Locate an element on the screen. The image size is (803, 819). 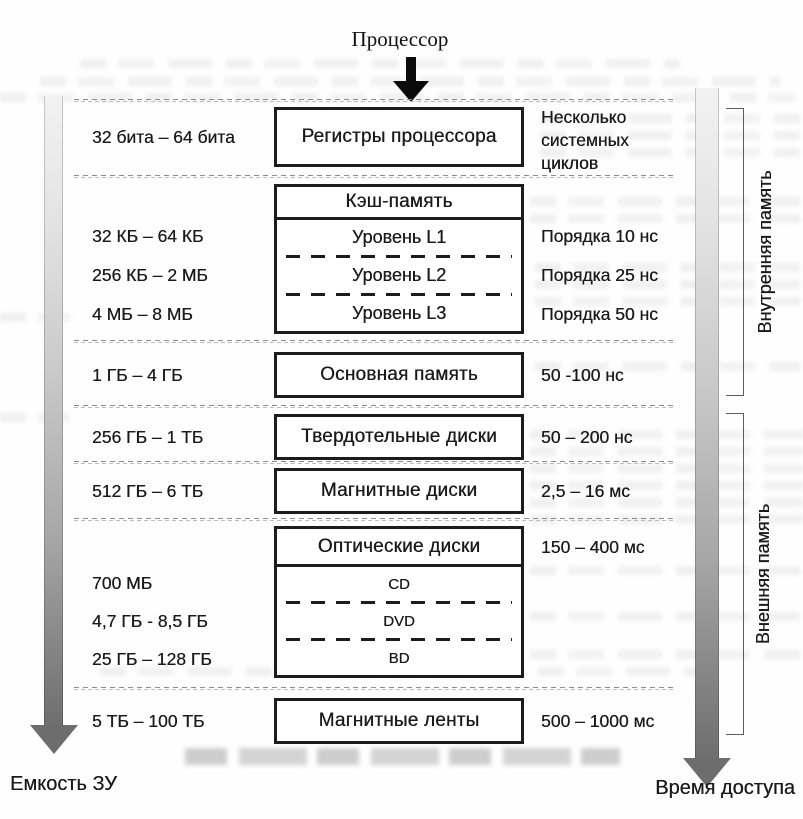
capacity-l1: 32 КБ – 64 КБ is located at coordinates (148, 236).